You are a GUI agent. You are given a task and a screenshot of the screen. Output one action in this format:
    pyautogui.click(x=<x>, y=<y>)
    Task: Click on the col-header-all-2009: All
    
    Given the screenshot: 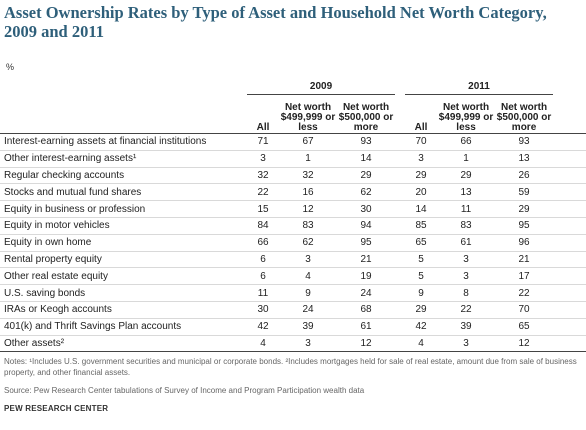 What is the action you would take?
    pyautogui.click(x=263, y=114)
    